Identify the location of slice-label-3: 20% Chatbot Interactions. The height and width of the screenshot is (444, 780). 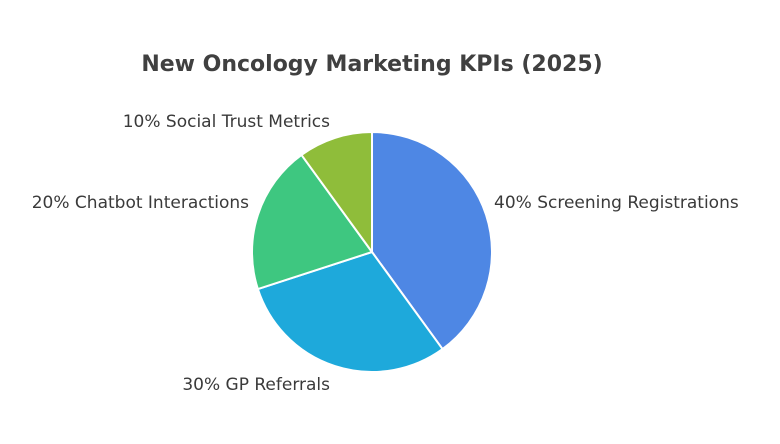
(140, 203).